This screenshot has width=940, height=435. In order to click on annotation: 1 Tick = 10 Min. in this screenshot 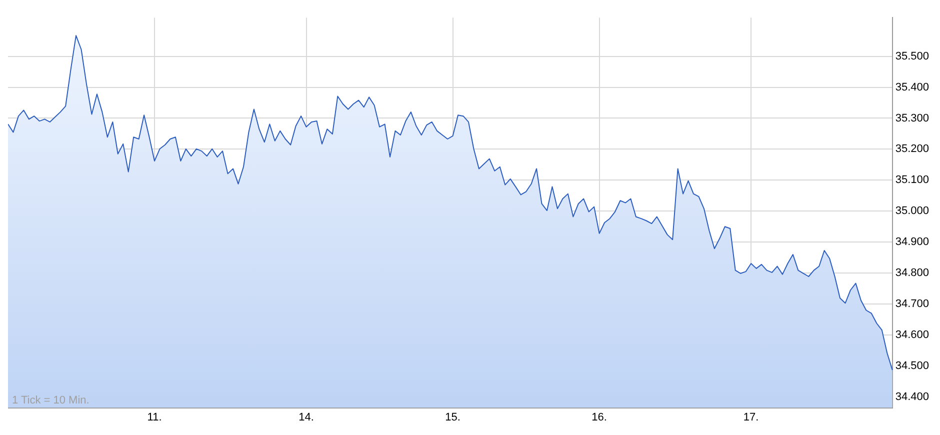, I will do `click(51, 400)`.